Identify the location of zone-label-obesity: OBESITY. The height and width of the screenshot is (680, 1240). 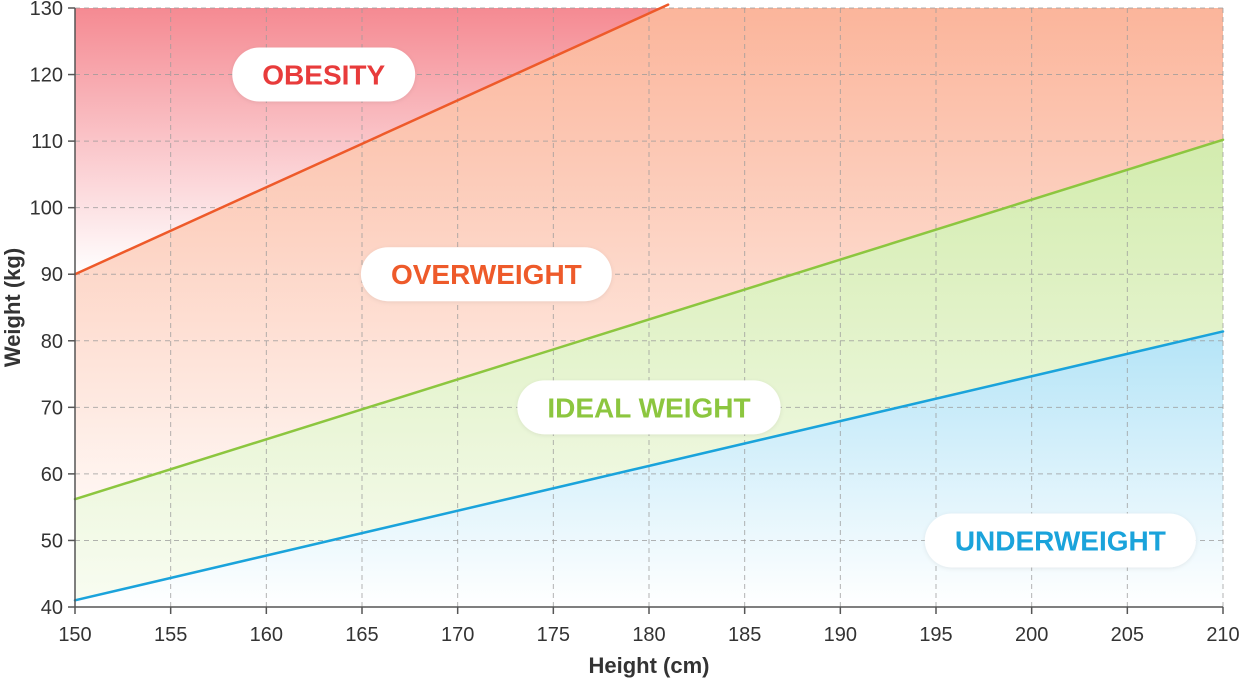
(324, 74).